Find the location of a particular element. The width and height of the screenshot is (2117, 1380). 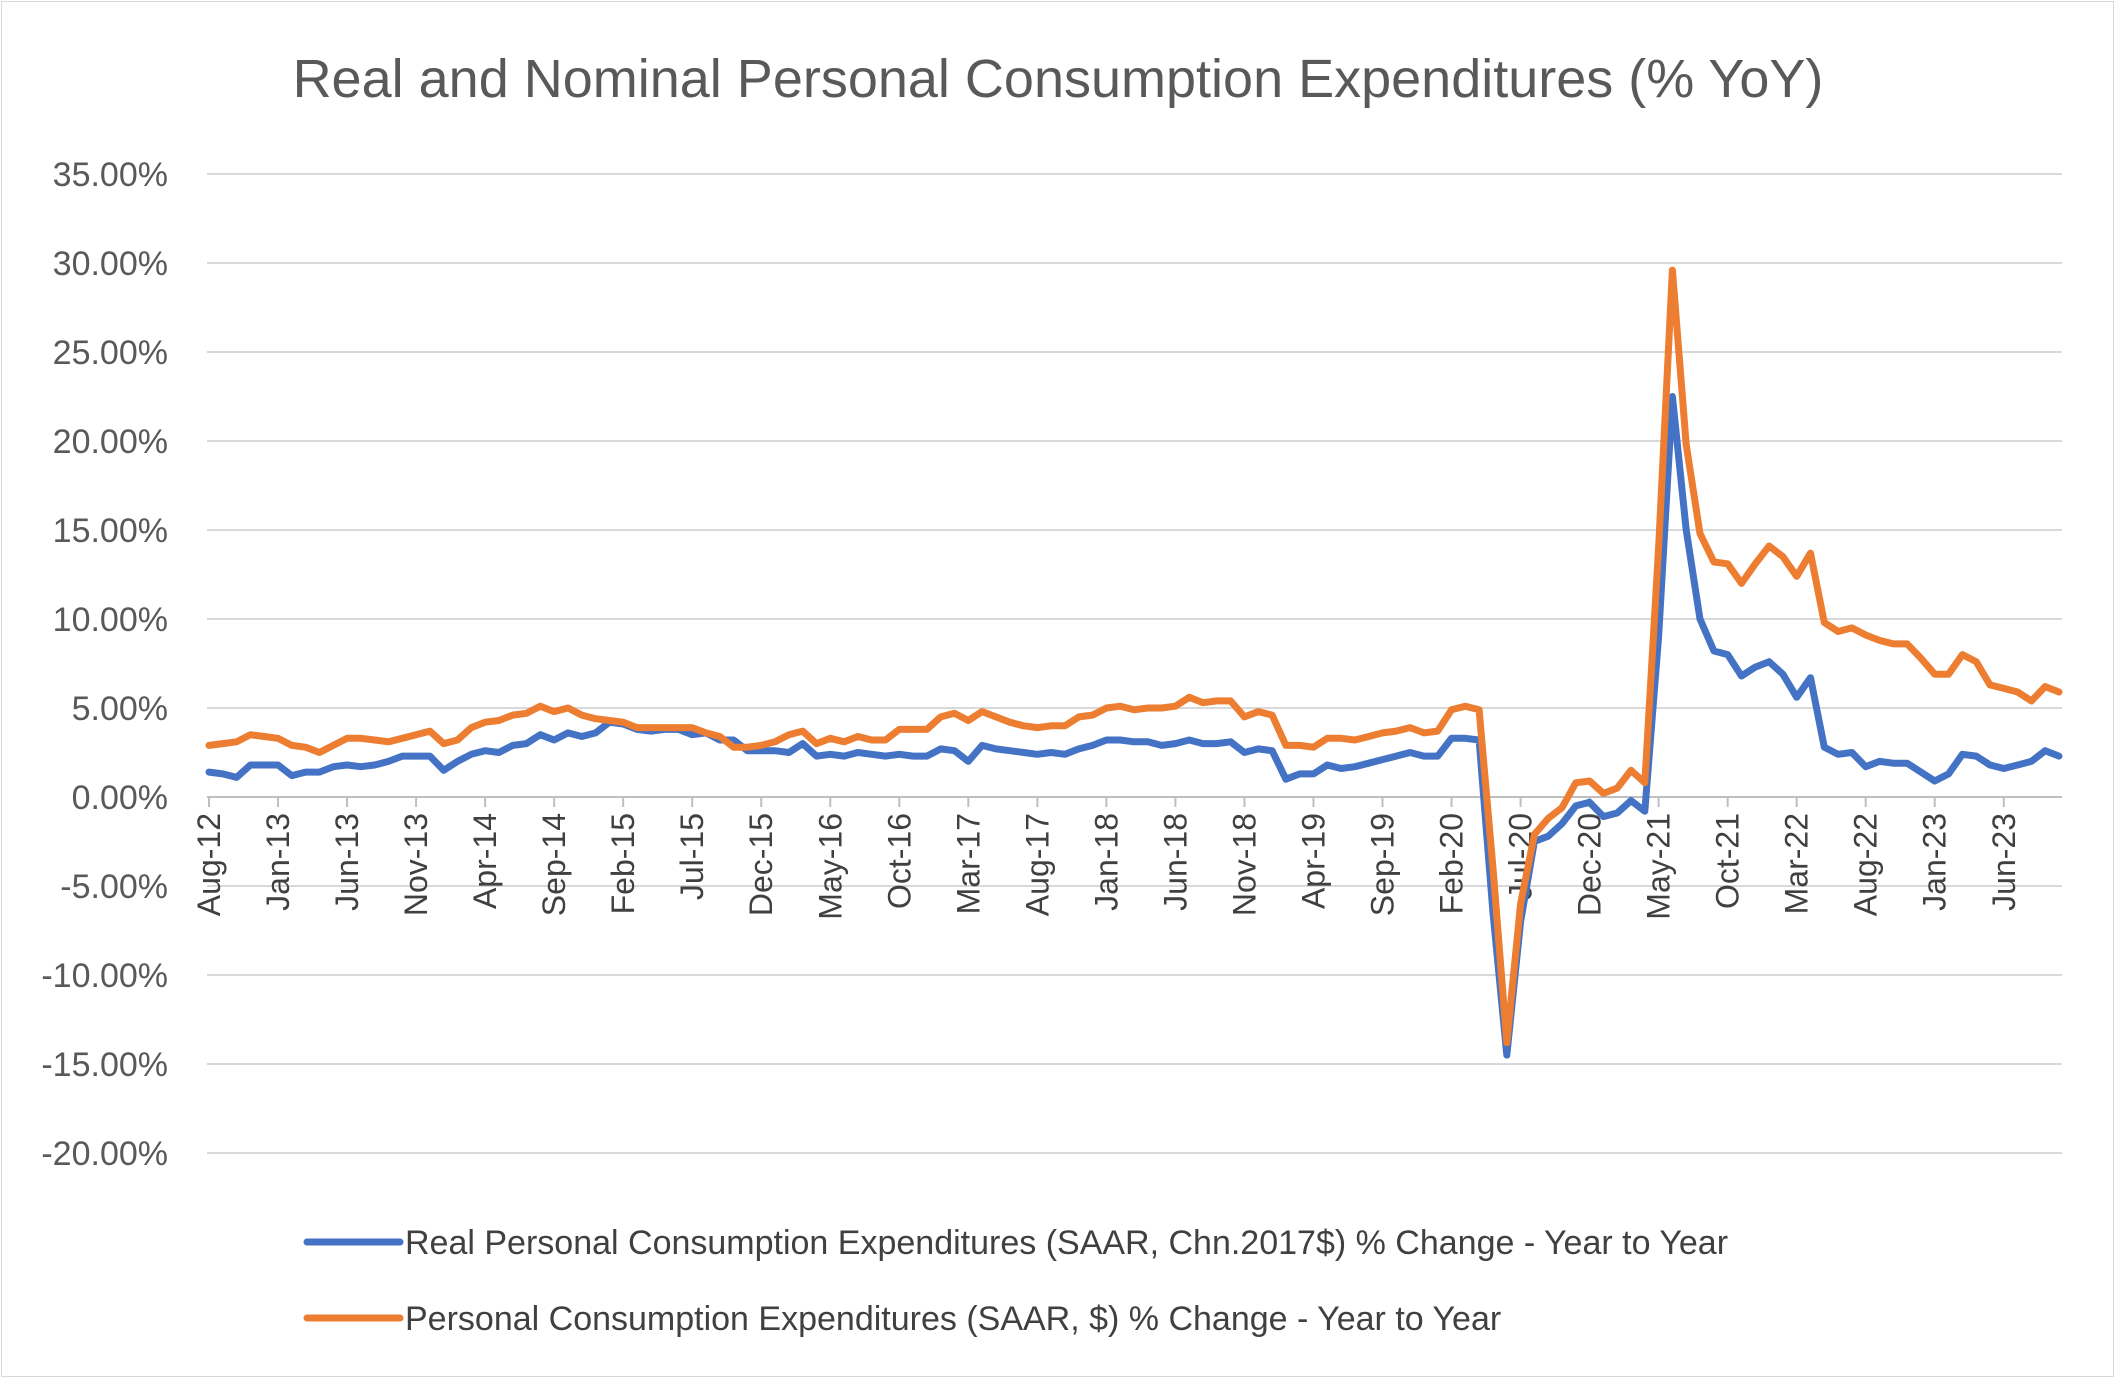

x-tick-label: Jun-13 is located at coordinates (347, 862).